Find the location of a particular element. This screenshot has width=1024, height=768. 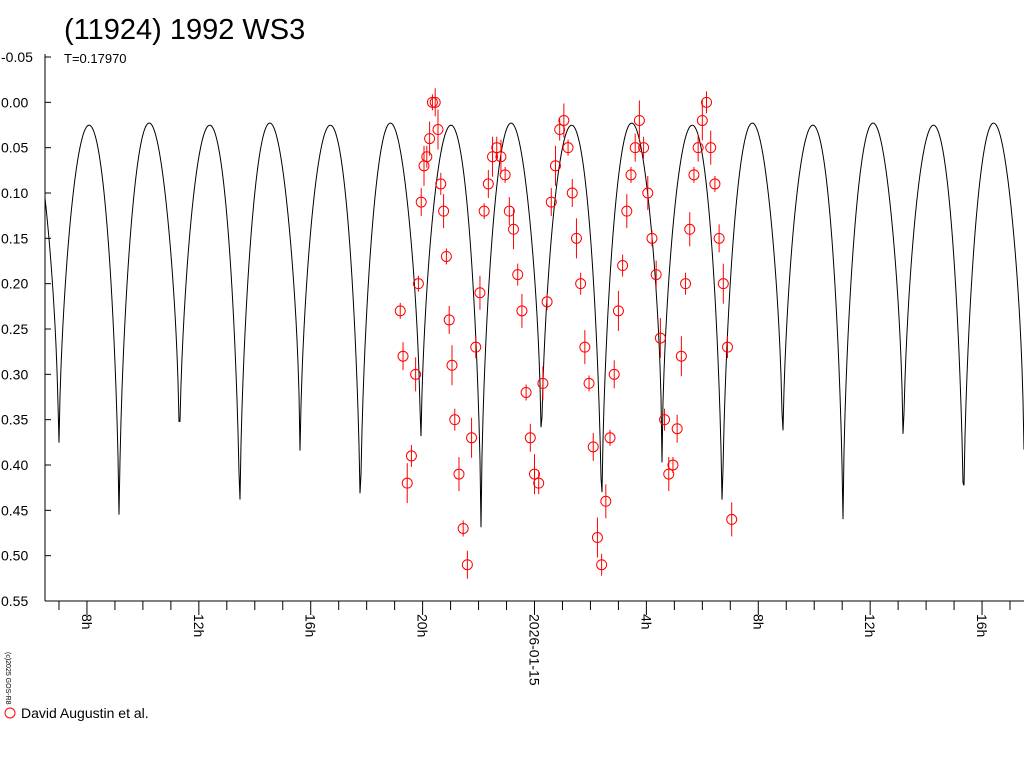

legend-label: David Augustin et al. is located at coordinates (85, 713).